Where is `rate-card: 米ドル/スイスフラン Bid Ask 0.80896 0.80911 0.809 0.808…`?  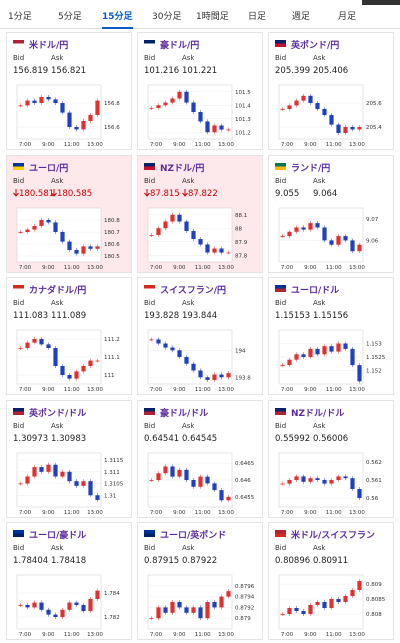
rate-card: 米ドル/スイスフラン Bid Ask 0.80896 0.80911 0.809 0.808… is located at coordinates (331, 581).